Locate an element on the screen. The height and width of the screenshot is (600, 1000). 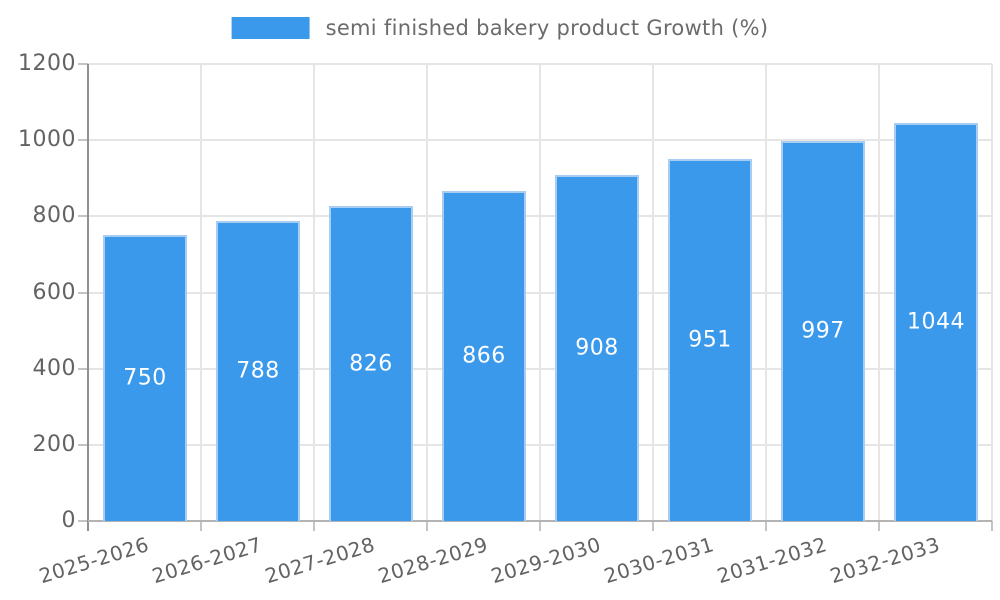
x-axis-line is located at coordinates (540, 521).